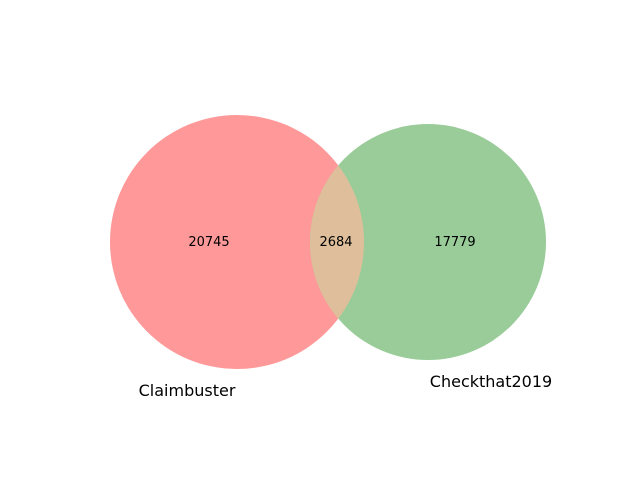 This screenshot has height=480, width=640. I want to click on set-a-only-count: 20745, so click(208, 242).